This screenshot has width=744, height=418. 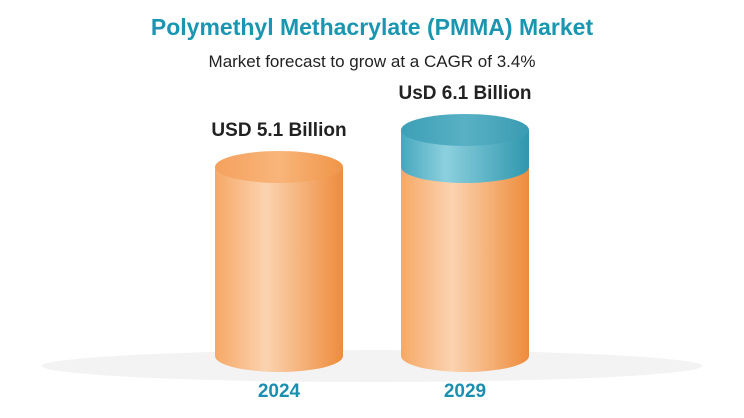 What do you see at coordinates (465, 269) in the screenshot?
I see `bar-2029-base` at bounding box center [465, 269].